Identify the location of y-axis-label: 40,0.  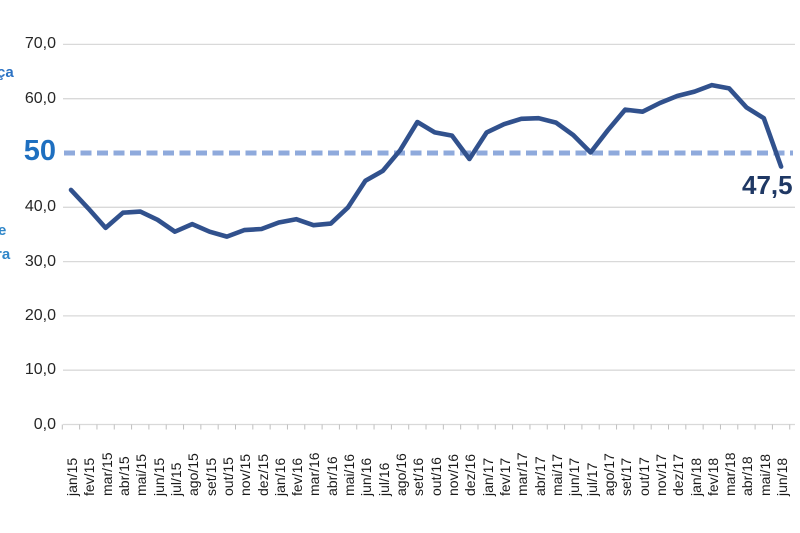
(40, 207).